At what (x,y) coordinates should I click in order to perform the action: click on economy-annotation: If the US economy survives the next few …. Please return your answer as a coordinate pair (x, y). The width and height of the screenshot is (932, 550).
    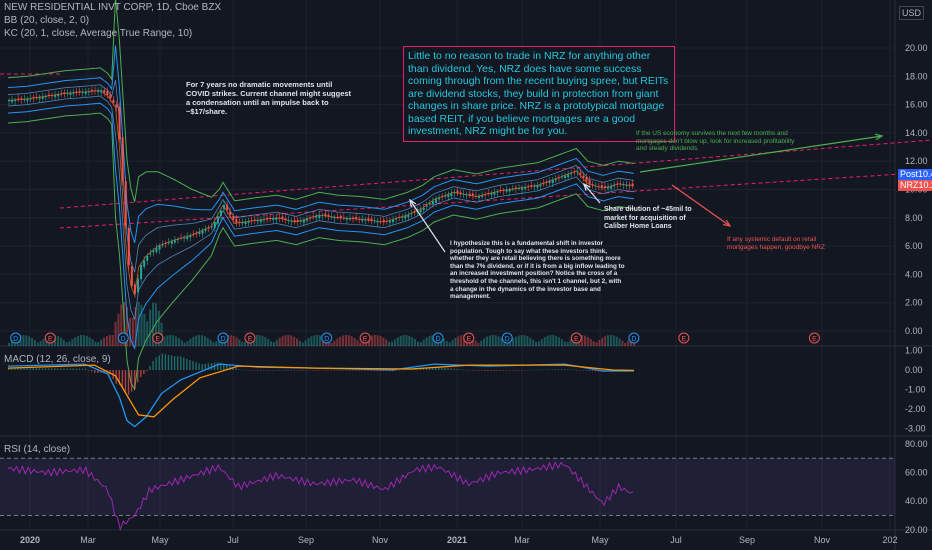
    Looking at the image, I should click on (715, 141).